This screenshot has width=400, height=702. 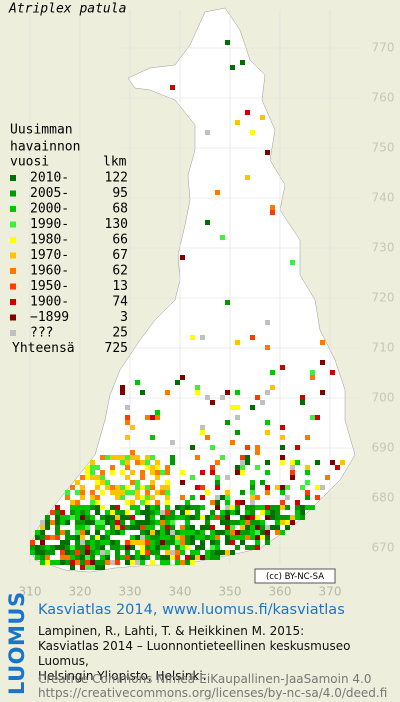 What do you see at coordinates (43, 348) in the screenshot?
I see `legend-total-label: Yhteensä` at bounding box center [43, 348].